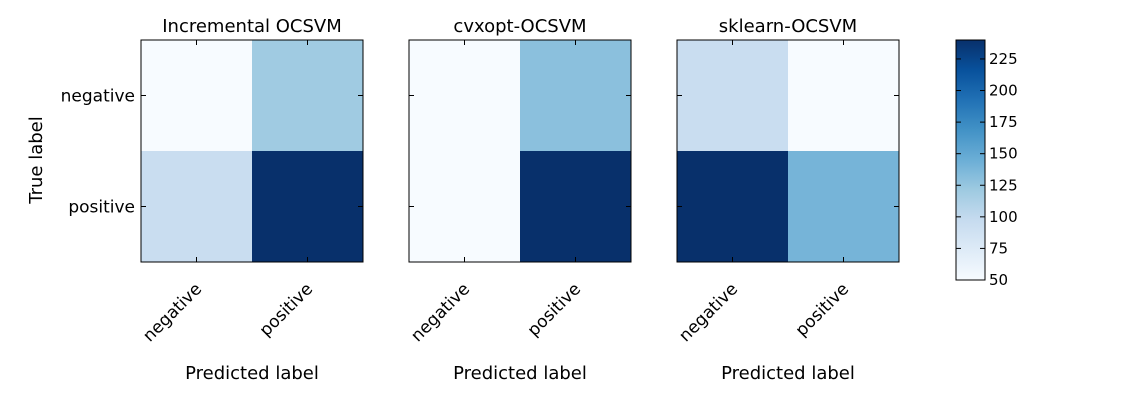  What do you see at coordinates (101, 208) in the screenshot?
I see `y-tick-label: positive` at bounding box center [101, 208].